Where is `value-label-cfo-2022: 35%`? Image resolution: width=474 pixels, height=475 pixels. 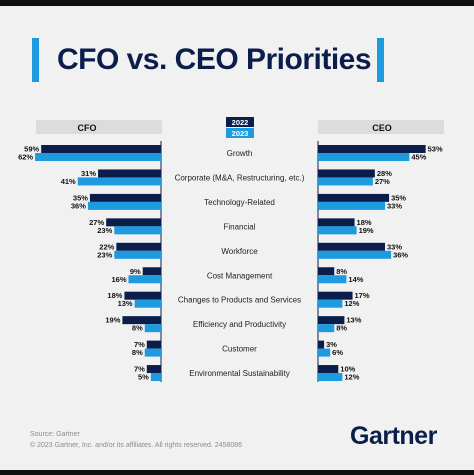
value-label-cfo-2022: 35% is located at coordinates (80, 197).